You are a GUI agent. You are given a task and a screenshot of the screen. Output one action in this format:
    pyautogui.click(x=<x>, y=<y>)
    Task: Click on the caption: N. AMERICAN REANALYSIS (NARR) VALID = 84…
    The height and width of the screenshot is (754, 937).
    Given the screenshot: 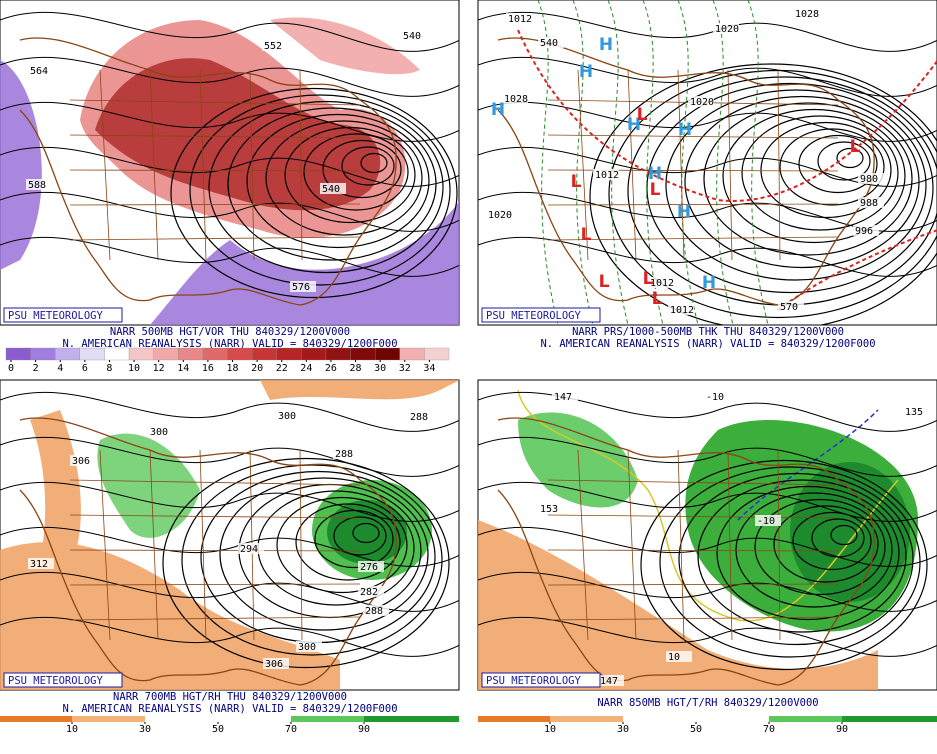 What is the action you would take?
    pyautogui.click(x=707, y=344)
    